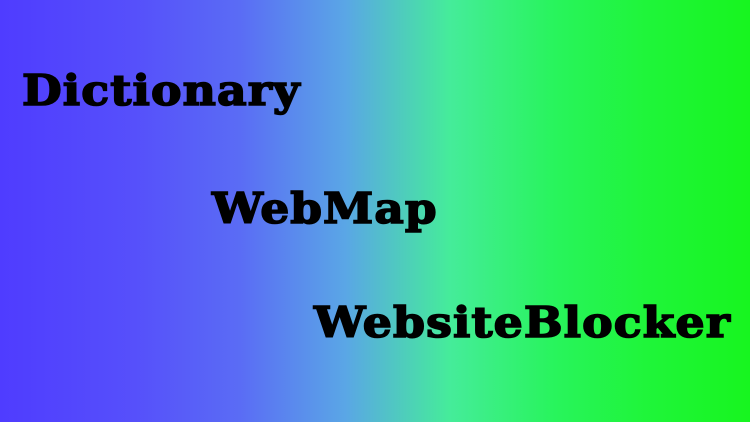 The image size is (750, 422). Describe the element at coordinates (522, 322) in the screenshot. I see `label-websiteblocker: WebsiteBlocker` at that location.